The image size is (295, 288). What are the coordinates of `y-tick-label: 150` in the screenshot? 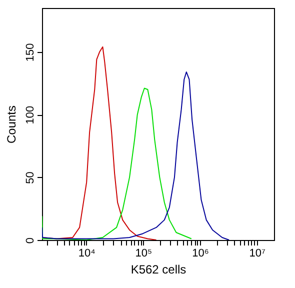 It's located at (30, 52).